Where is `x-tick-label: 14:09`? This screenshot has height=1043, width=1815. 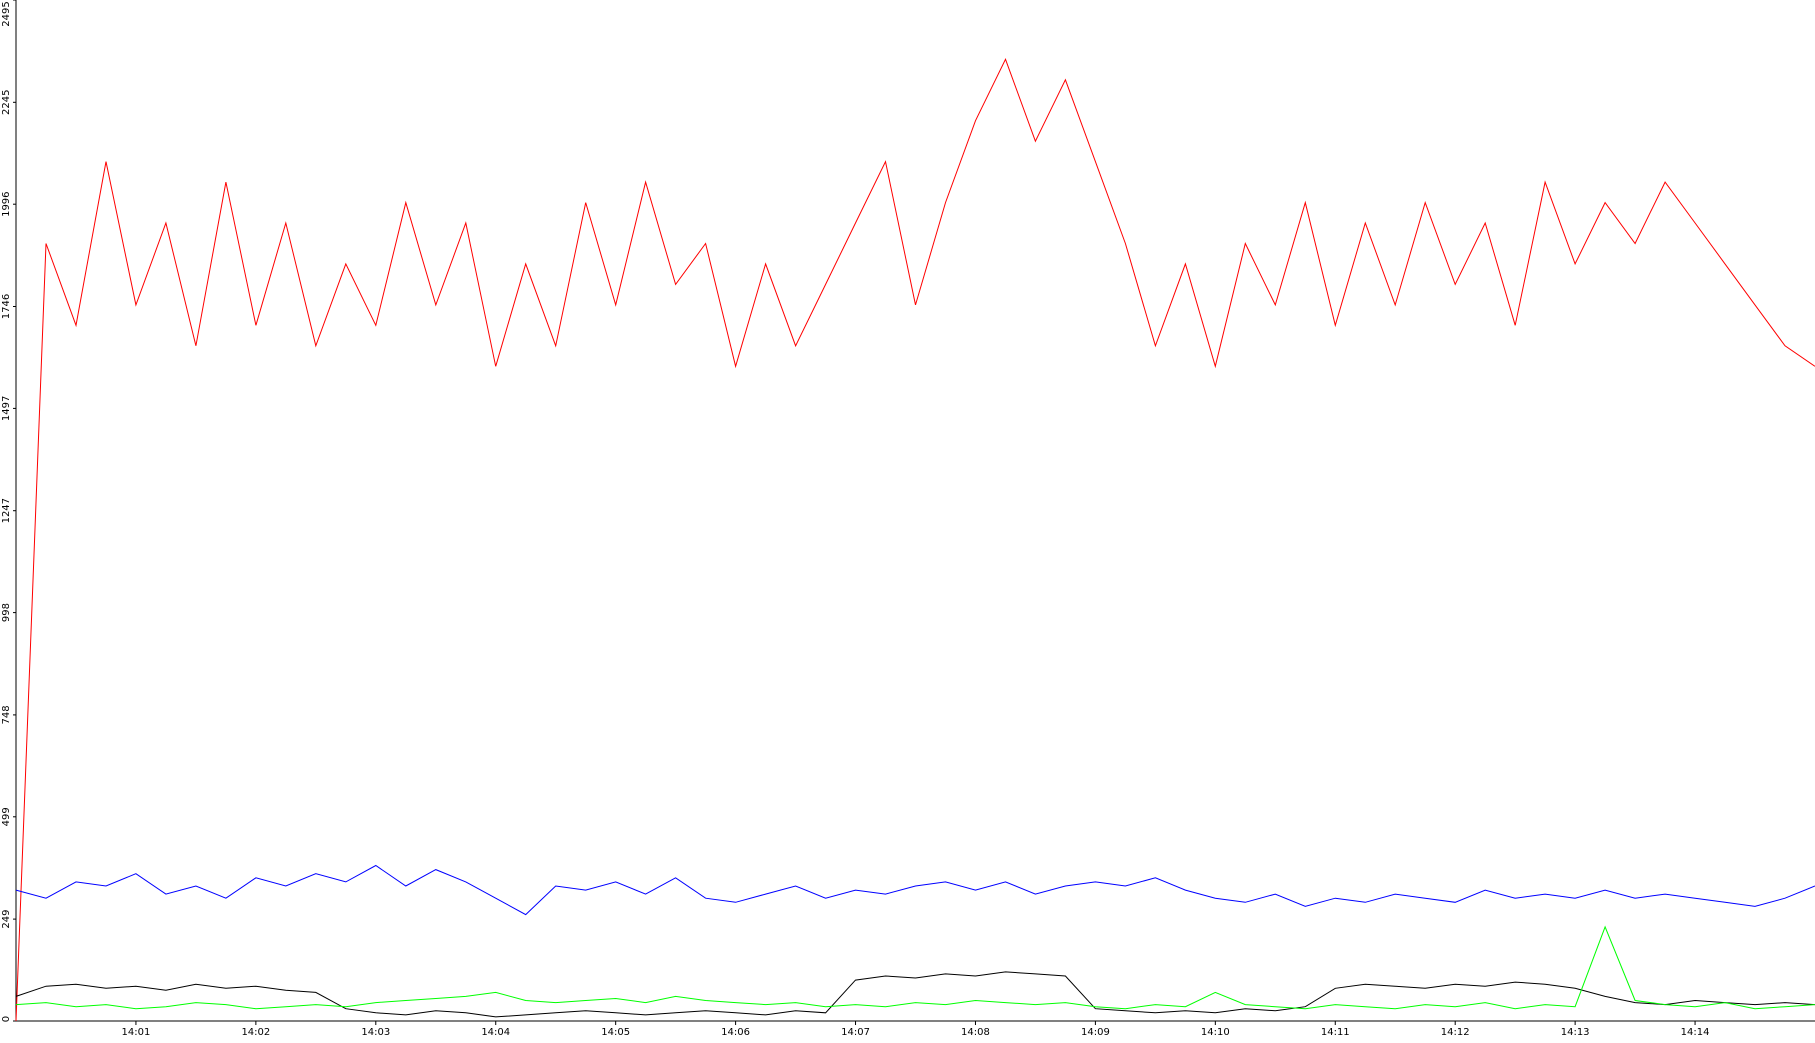 x-tick-label: 14:09 is located at coordinates (1095, 1032).